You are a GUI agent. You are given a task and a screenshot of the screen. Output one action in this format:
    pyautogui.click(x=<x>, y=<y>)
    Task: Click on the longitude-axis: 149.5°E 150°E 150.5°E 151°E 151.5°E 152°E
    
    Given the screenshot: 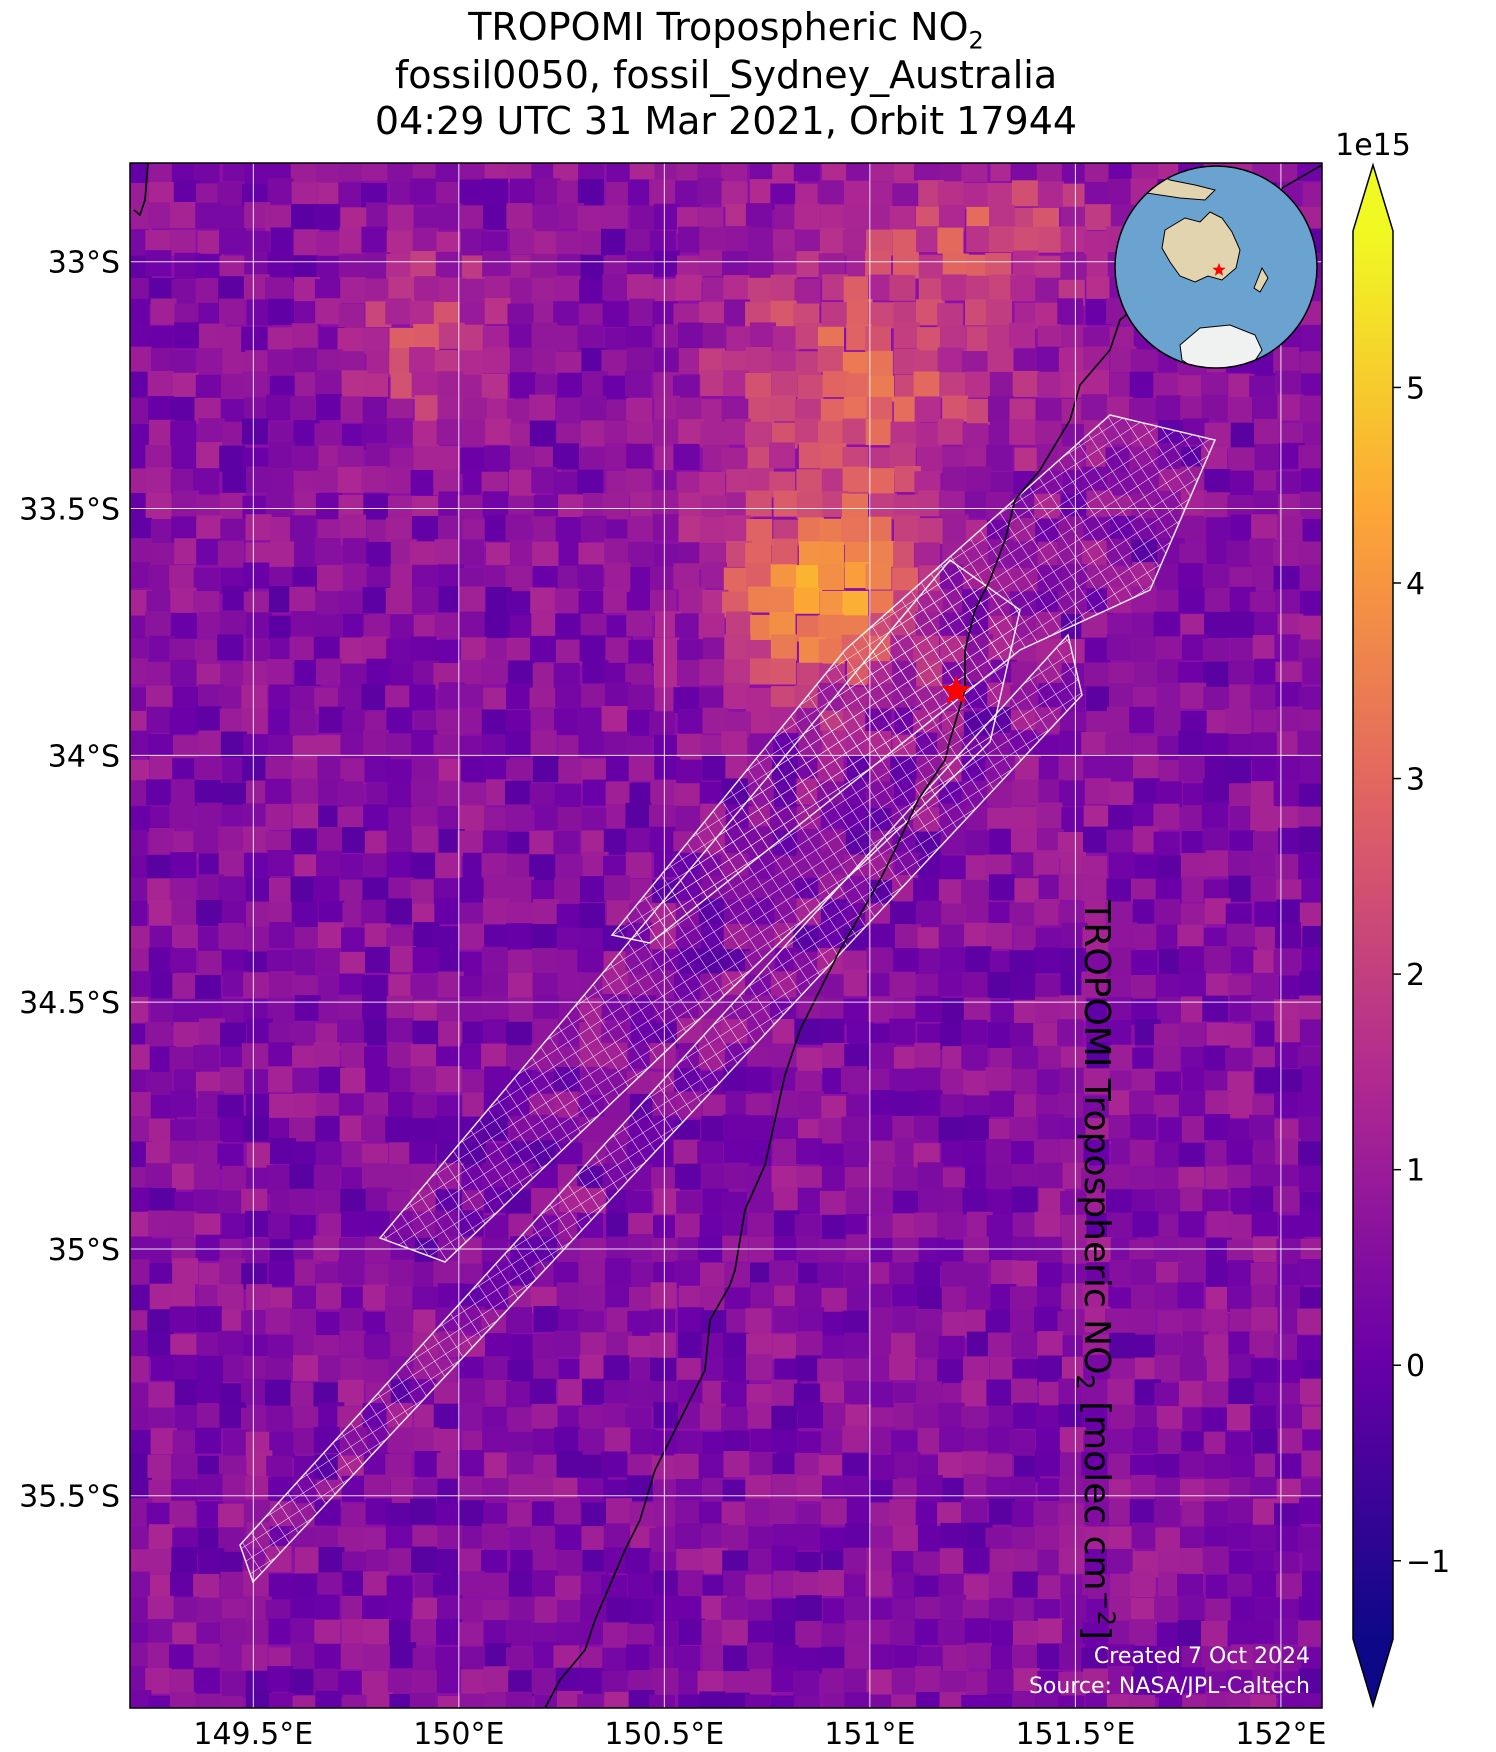 What is the action you would take?
    pyautogui.click(x=759, y=1734)
    